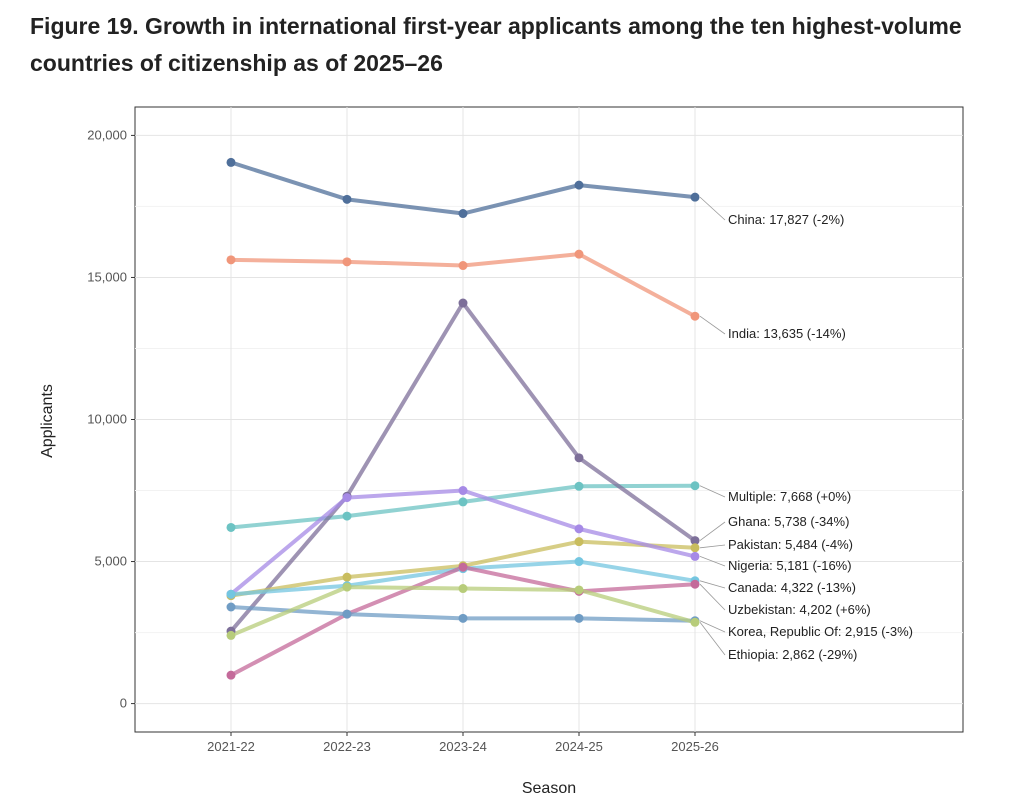 The image size is (1009, 806). What do you see at coordinates (110, 561) in the screenshot?
I see `y-tick-label: 5,000` at bounding box center [110, 561].